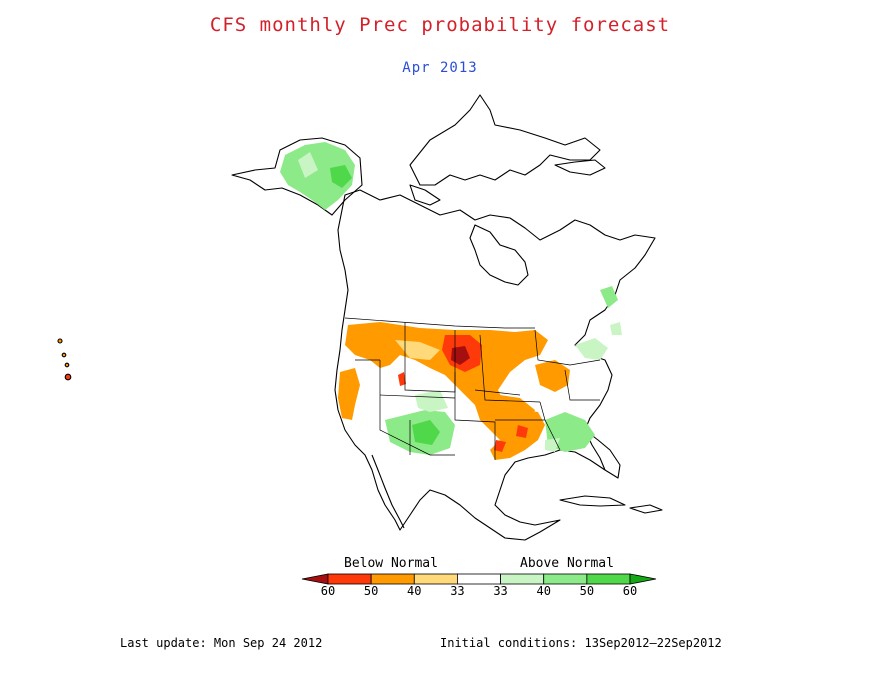 The image size is (880, 680). What do you see at coordinates (567, 563) in the screenshot?
I see `legend-above-label: Above Normal` at bounding box center [567, 563].